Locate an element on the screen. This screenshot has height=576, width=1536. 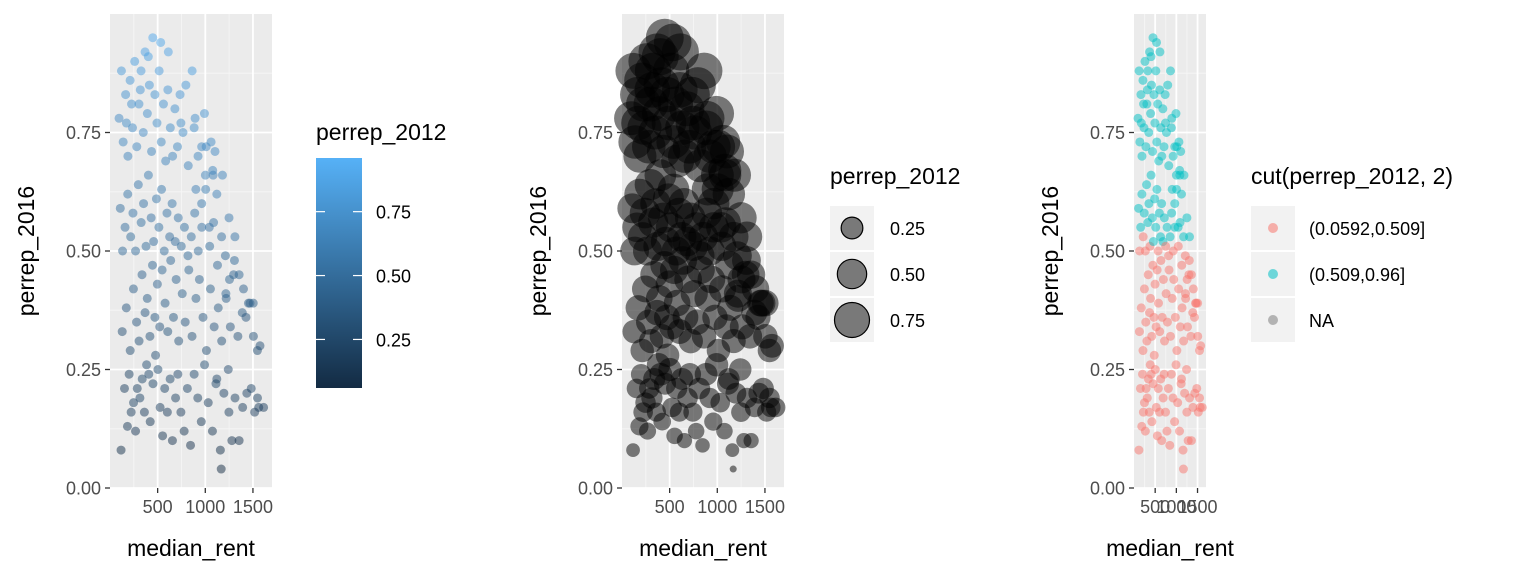
legend-label: (0.509,0.96] is located at coordinates (1357, 275).